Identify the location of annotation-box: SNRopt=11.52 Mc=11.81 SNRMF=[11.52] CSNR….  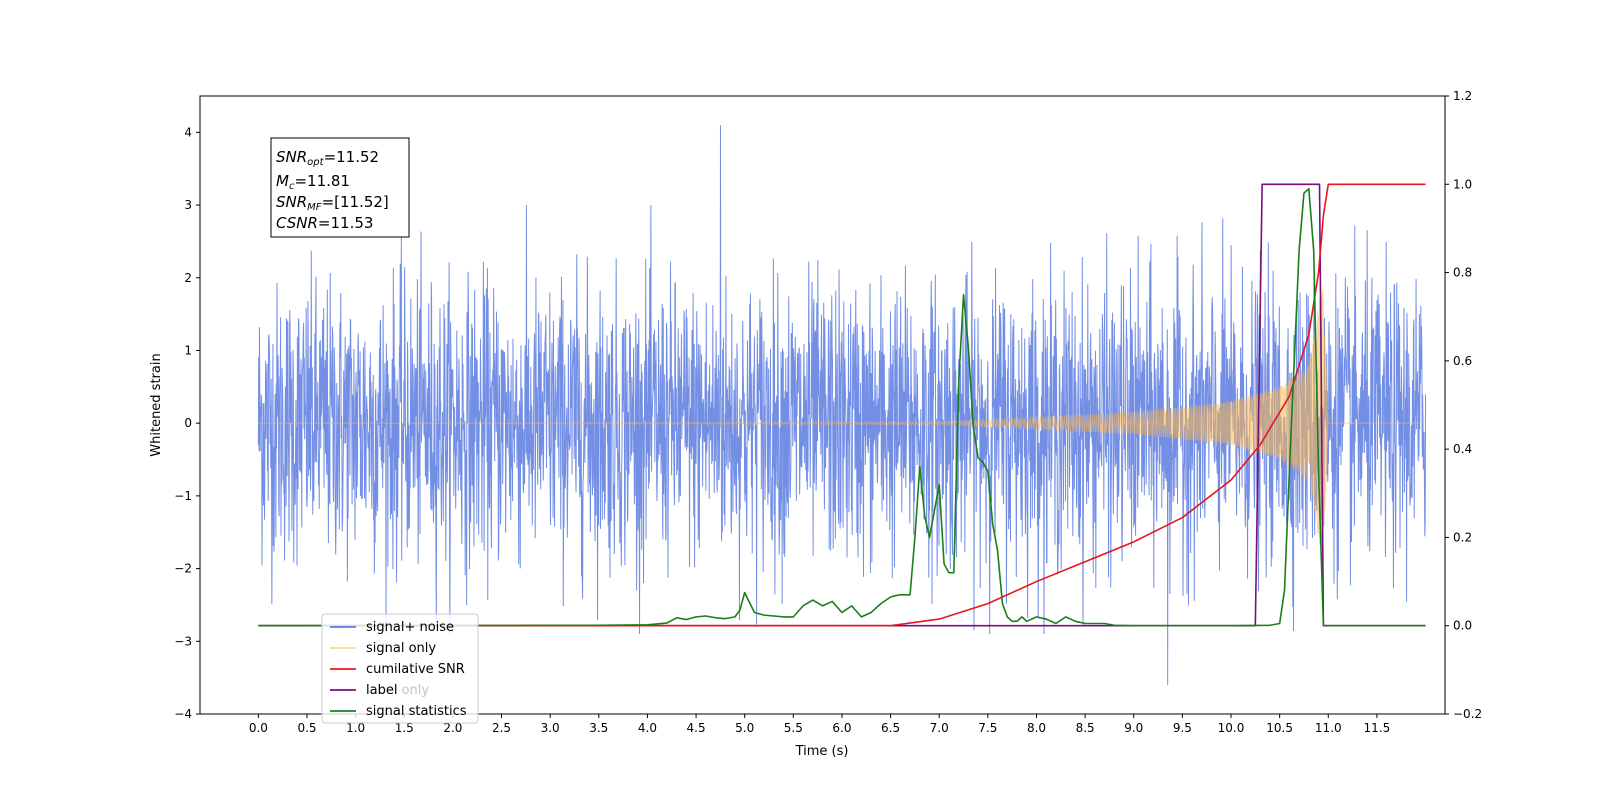
(340, 187).